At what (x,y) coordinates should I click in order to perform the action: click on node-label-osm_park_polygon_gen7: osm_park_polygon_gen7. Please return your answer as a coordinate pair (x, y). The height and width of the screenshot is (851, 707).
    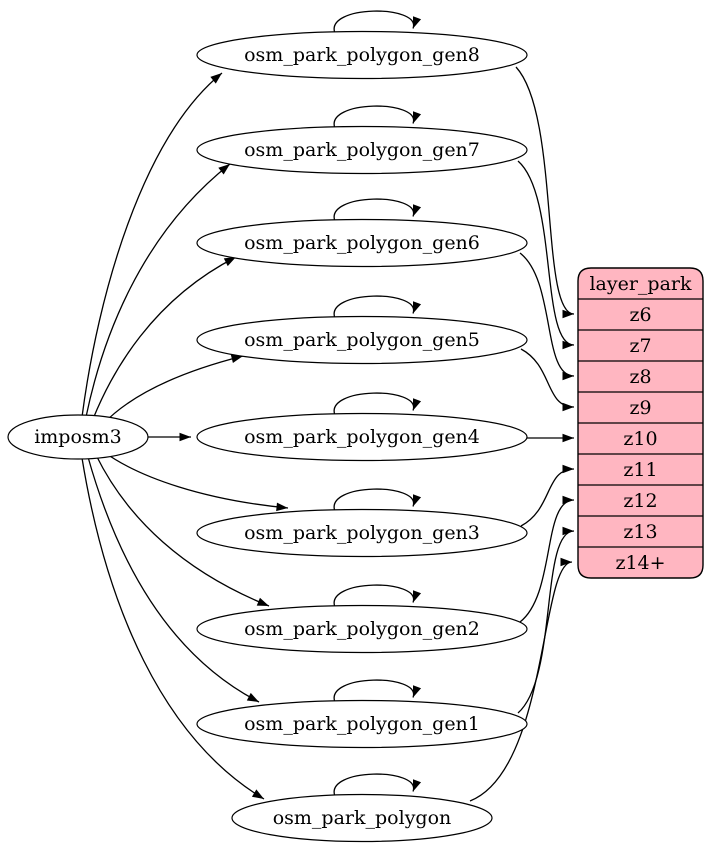
    Looking at the image, I should click on (362, 150).